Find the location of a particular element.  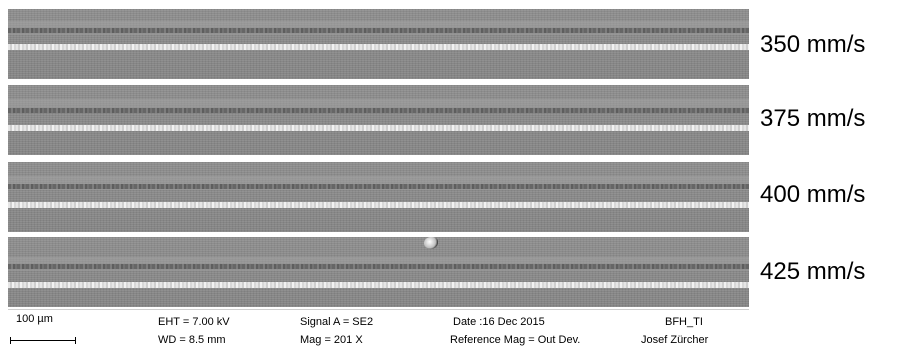

speed-label: 425 mm/s is located at coordinates (813, 271).